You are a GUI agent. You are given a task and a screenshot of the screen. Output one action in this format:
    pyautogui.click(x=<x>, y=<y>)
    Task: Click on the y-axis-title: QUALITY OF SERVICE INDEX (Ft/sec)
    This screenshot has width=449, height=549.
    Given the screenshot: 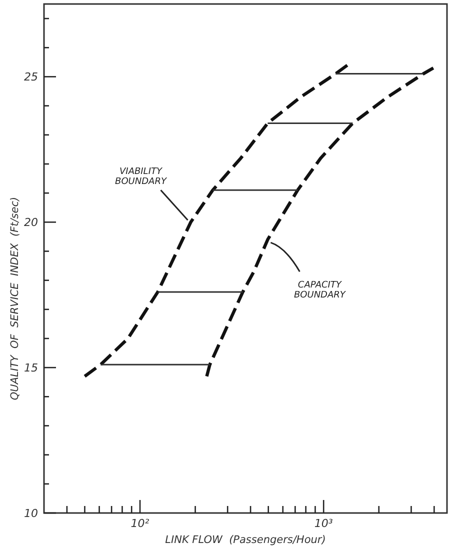 What is the action you would take?
    pyautogui.click(x=15, y=298)
    